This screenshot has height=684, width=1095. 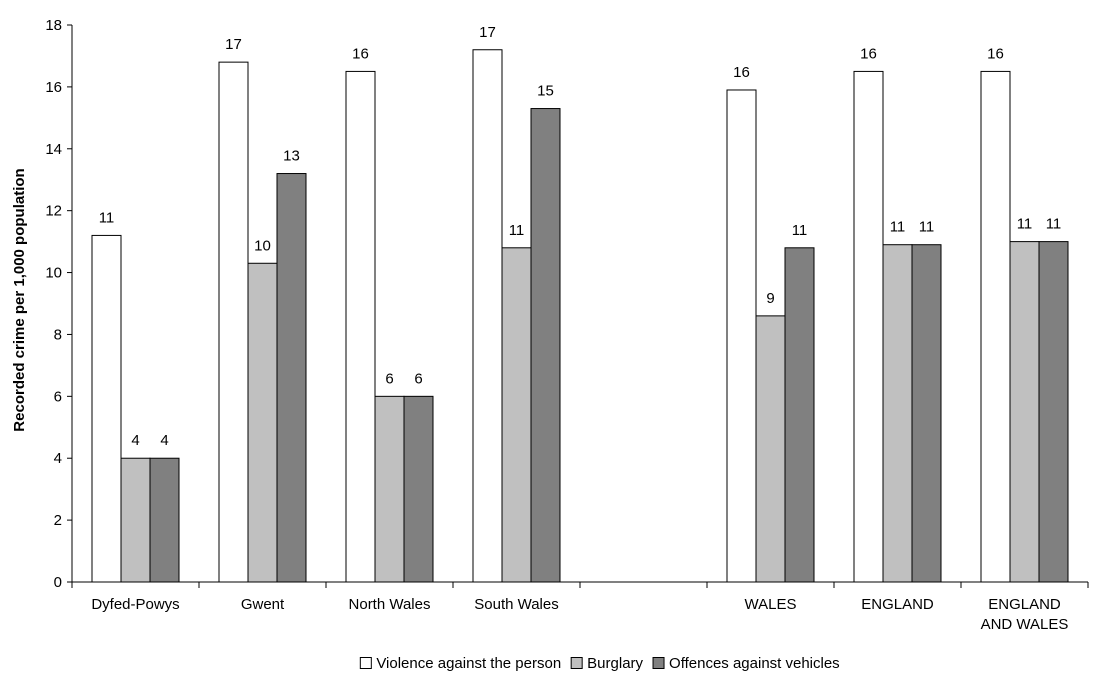 I want to click on legend-item: Violence against the person, so click(x=460, y=663).